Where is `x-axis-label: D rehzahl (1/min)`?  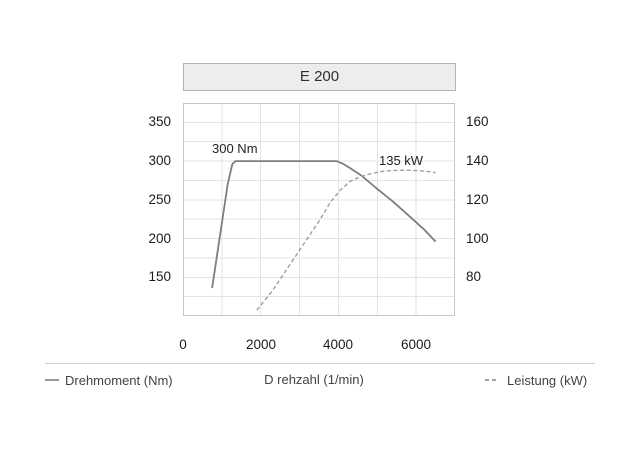 x-axis-label: D rehzahl (1/min) is located at coordinates (314, 379).